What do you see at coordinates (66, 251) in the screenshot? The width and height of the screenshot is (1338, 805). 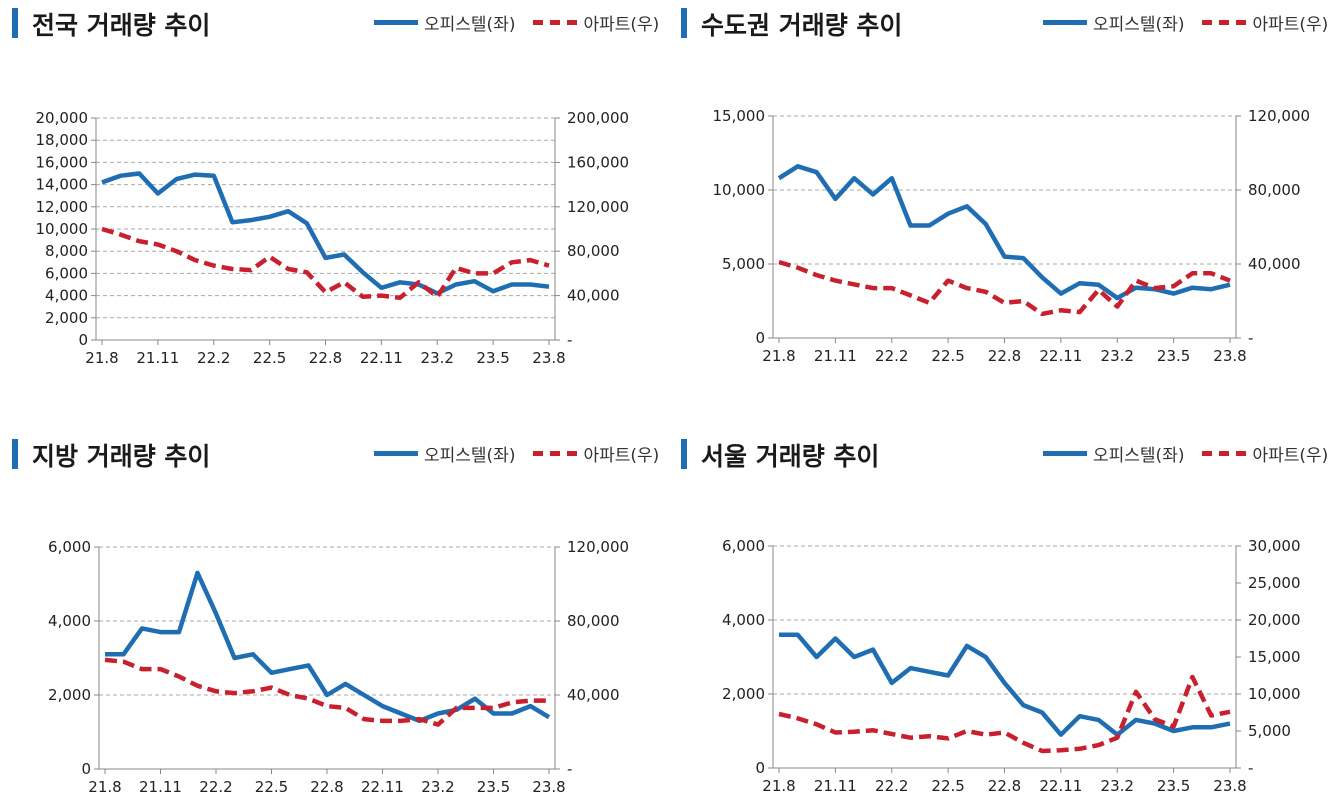 I see `y-left-tick-label: 8,000` at bounding box center [66, 251].